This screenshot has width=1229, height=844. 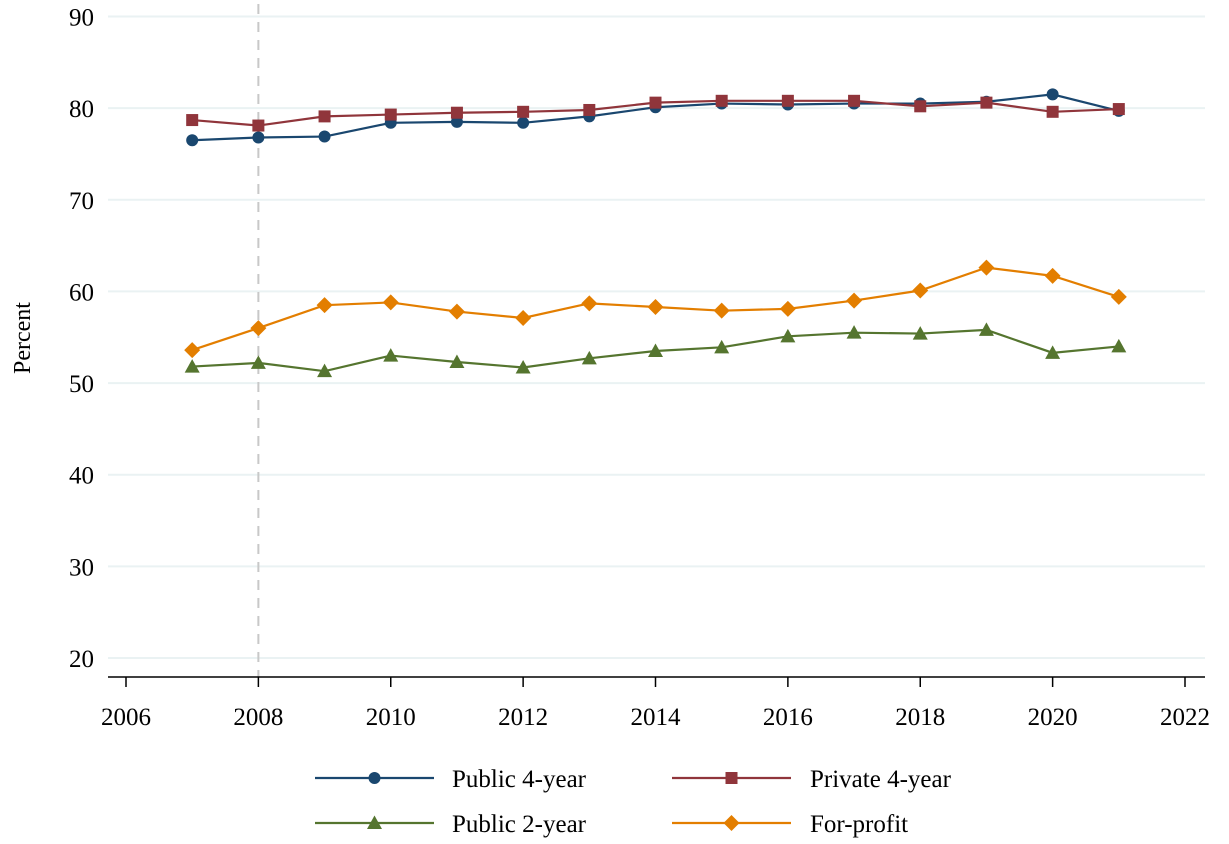 What do you see at coordinates (374, 822) in the screenshot?
I see `legend-marker-public-2-year` at bounding box center [374, 822].